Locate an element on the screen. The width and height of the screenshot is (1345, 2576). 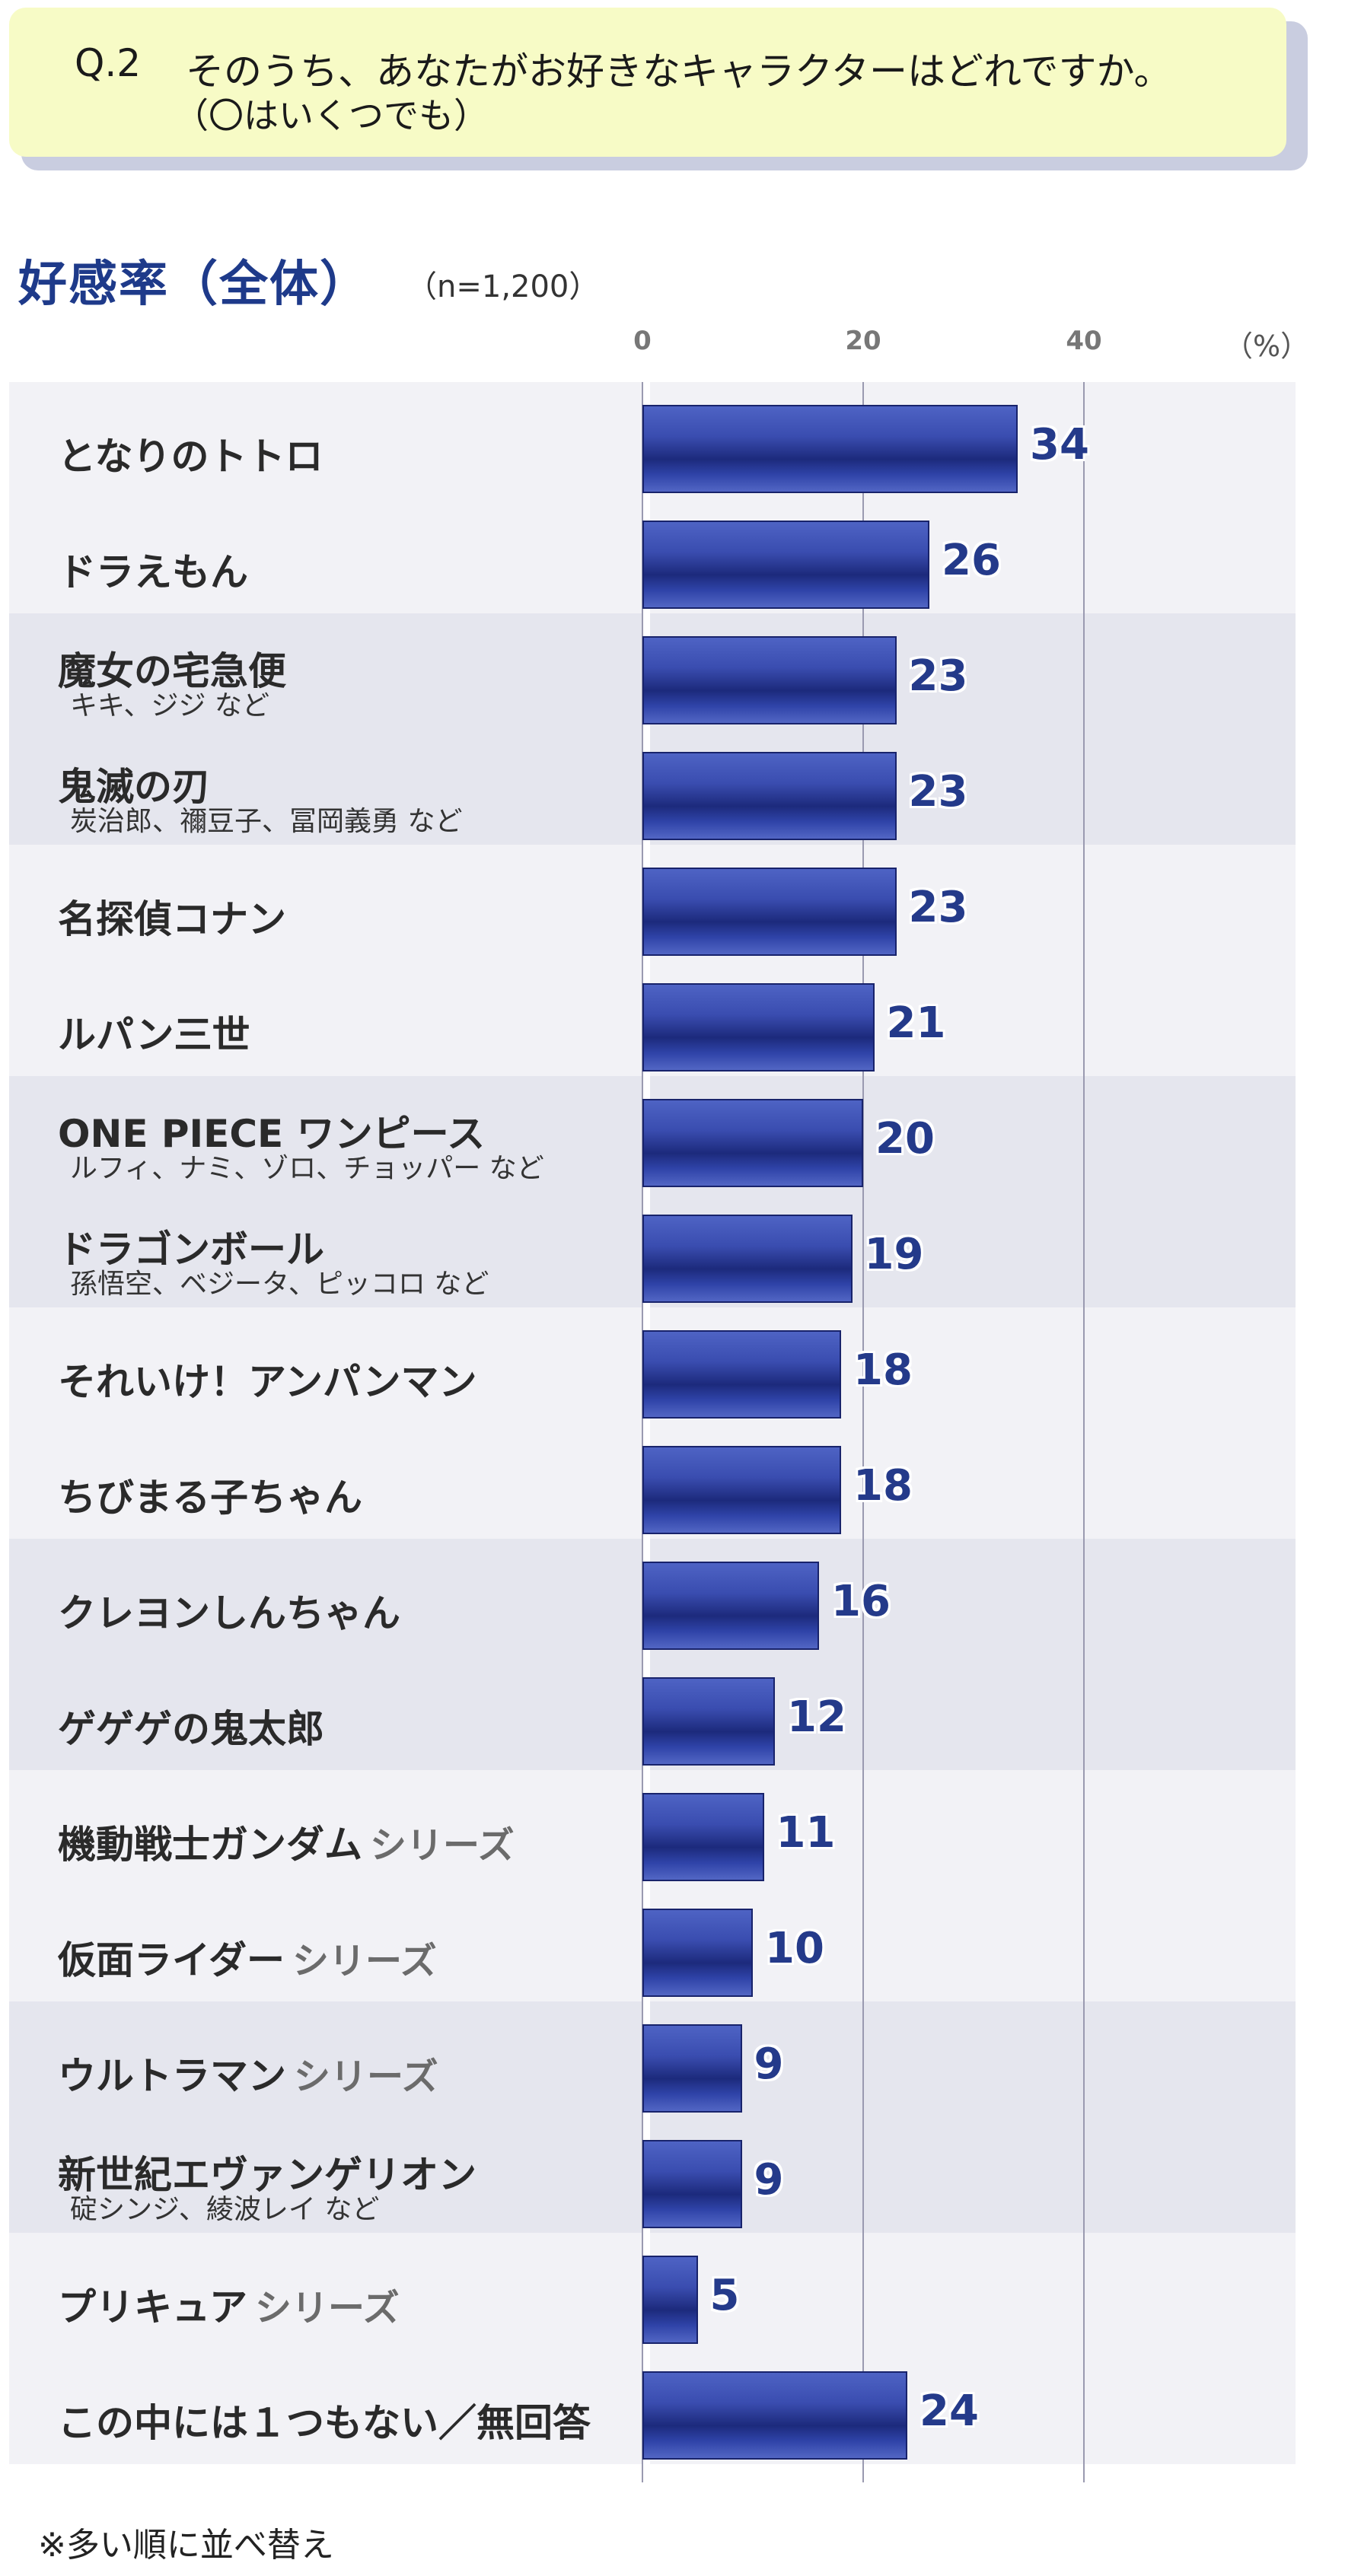
category-name: 名探偵コナン is located at coordinates (172, 919).